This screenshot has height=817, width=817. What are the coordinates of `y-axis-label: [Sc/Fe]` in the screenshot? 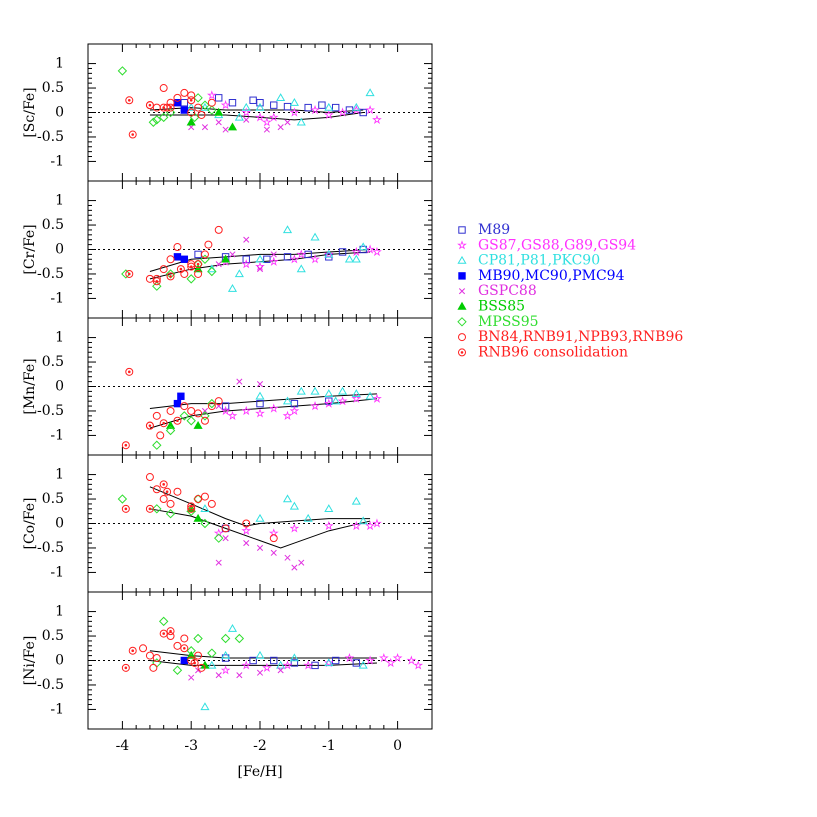 It's located at (30, 112).